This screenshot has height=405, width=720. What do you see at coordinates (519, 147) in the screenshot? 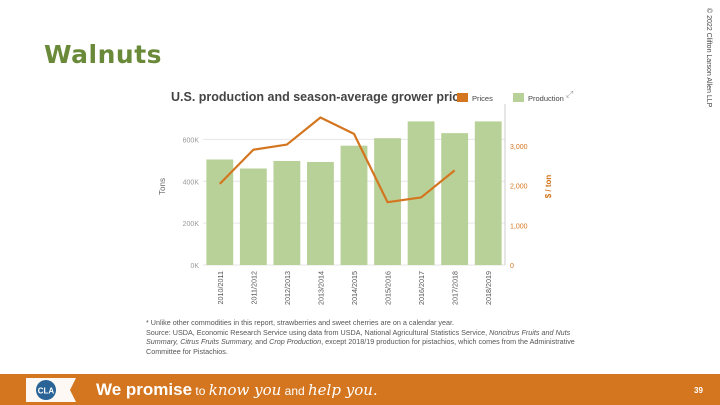
I see `y-tick-label-right: 3,000` at bounding box center [519, 147].